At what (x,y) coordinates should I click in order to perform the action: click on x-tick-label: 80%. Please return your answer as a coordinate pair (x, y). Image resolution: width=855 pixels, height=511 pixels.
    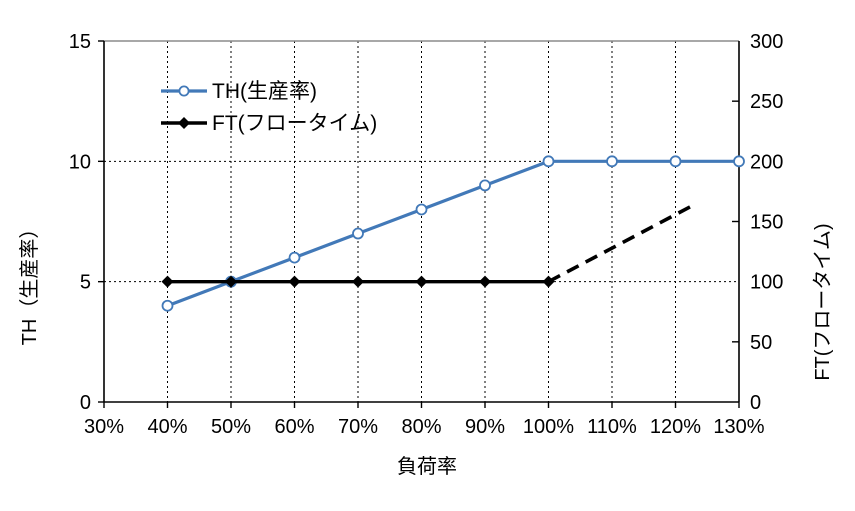
    Looking at the image, I should click on (421, 427).